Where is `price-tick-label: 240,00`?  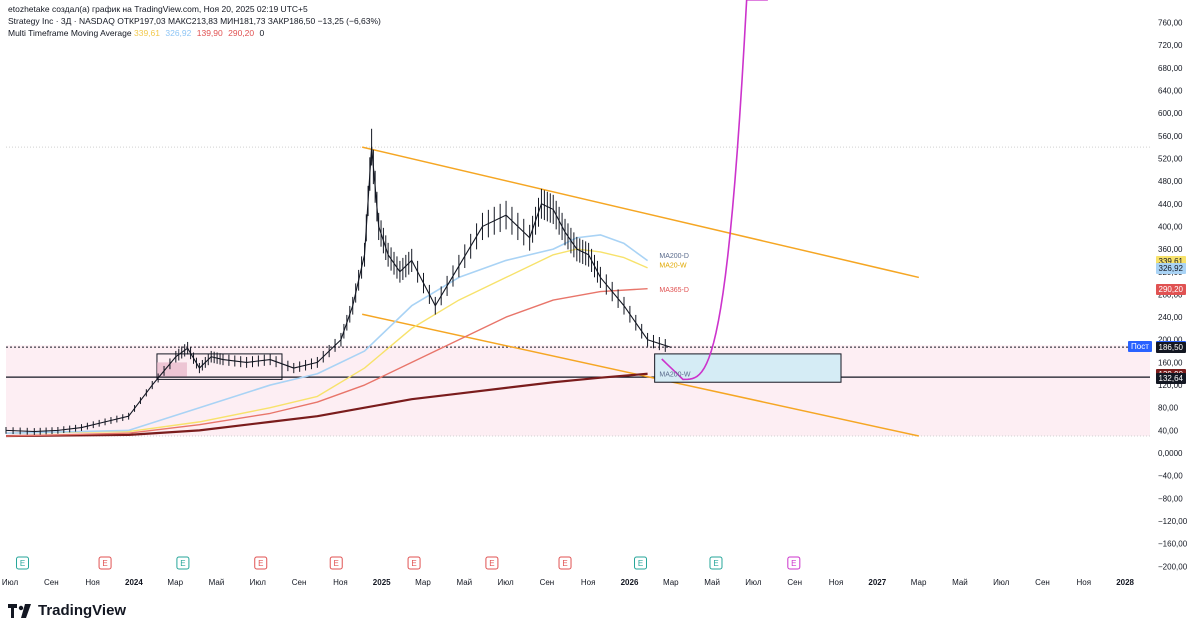 price-tick-label: 240,00 is located at coordinates (1170, 317).